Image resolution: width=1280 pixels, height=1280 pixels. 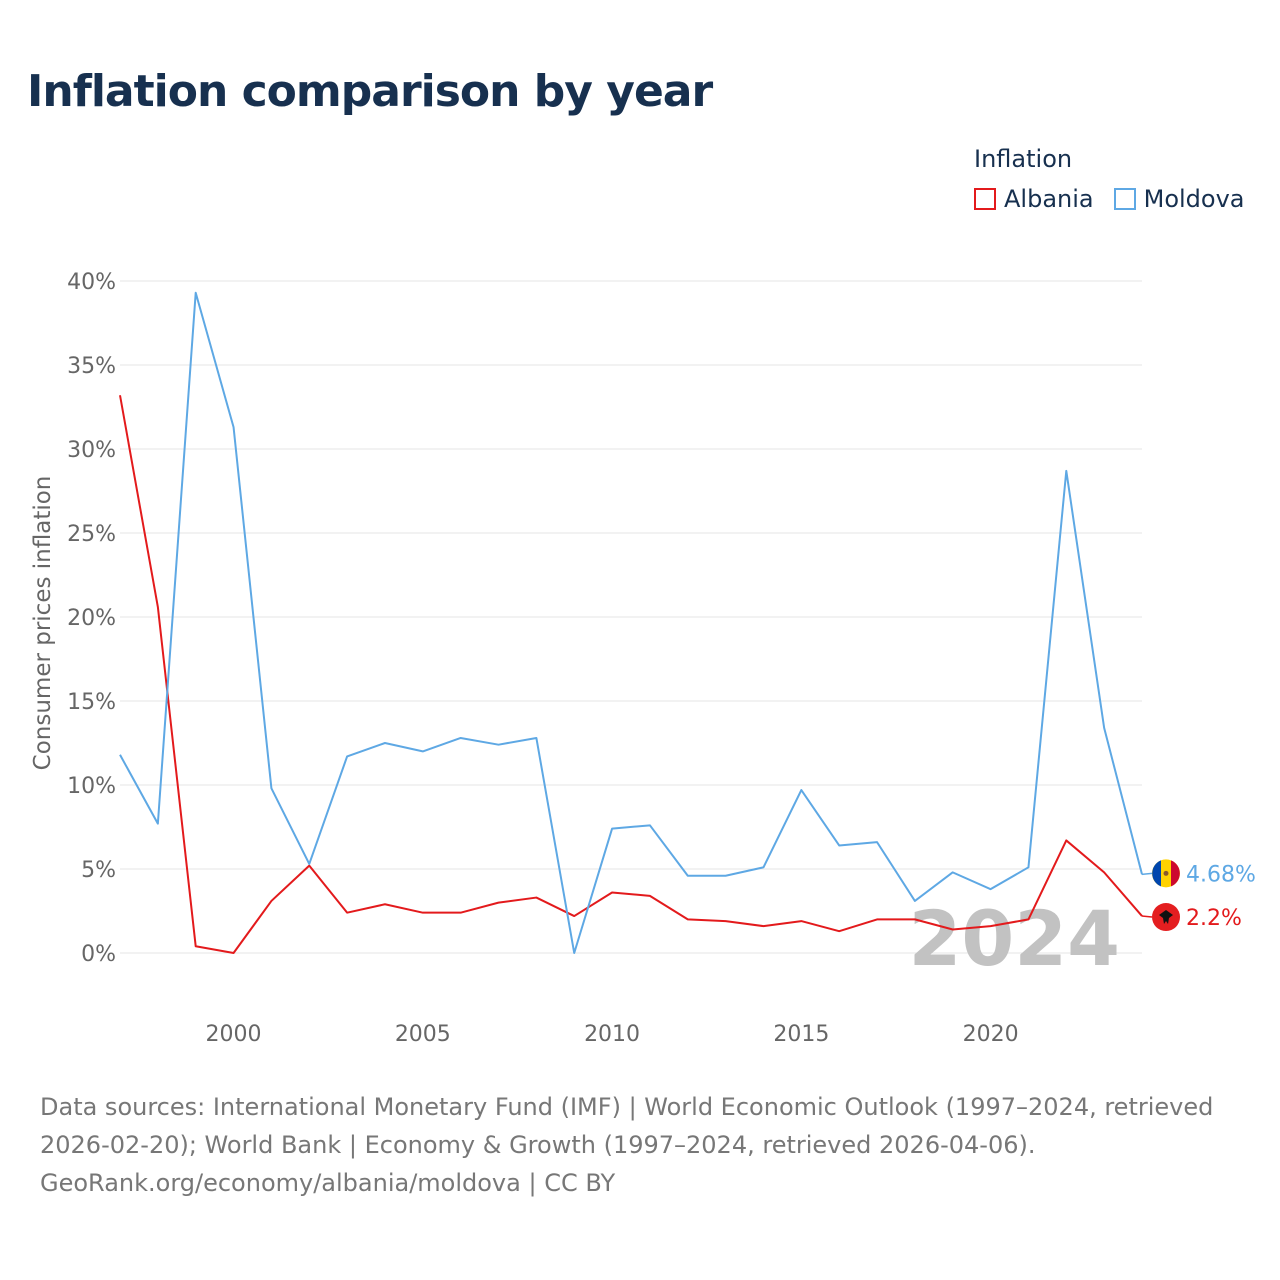 What do you see at coordinates (234, 1034) in the screenshot?
I see `x-tick-label-2000: 2000` at bounding box center [234, 1034].